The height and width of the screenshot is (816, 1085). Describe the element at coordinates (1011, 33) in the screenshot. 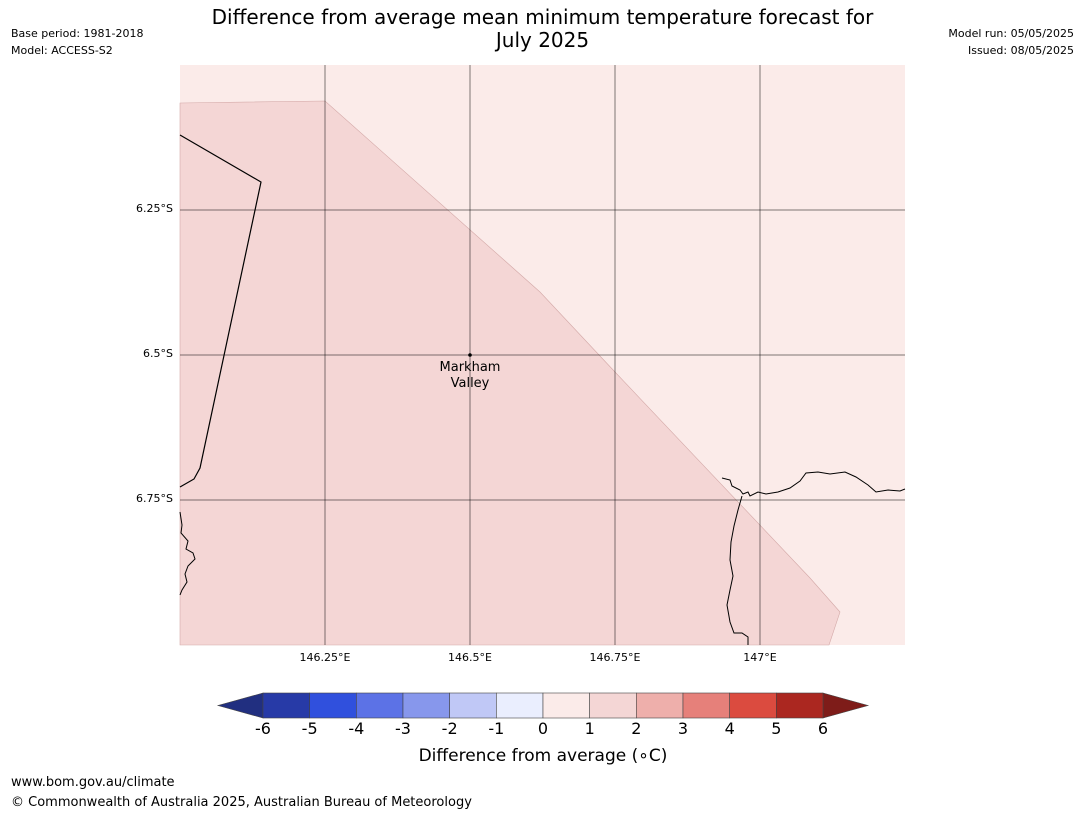

I see `model-run: Model run: 05/05/2025` at that location.